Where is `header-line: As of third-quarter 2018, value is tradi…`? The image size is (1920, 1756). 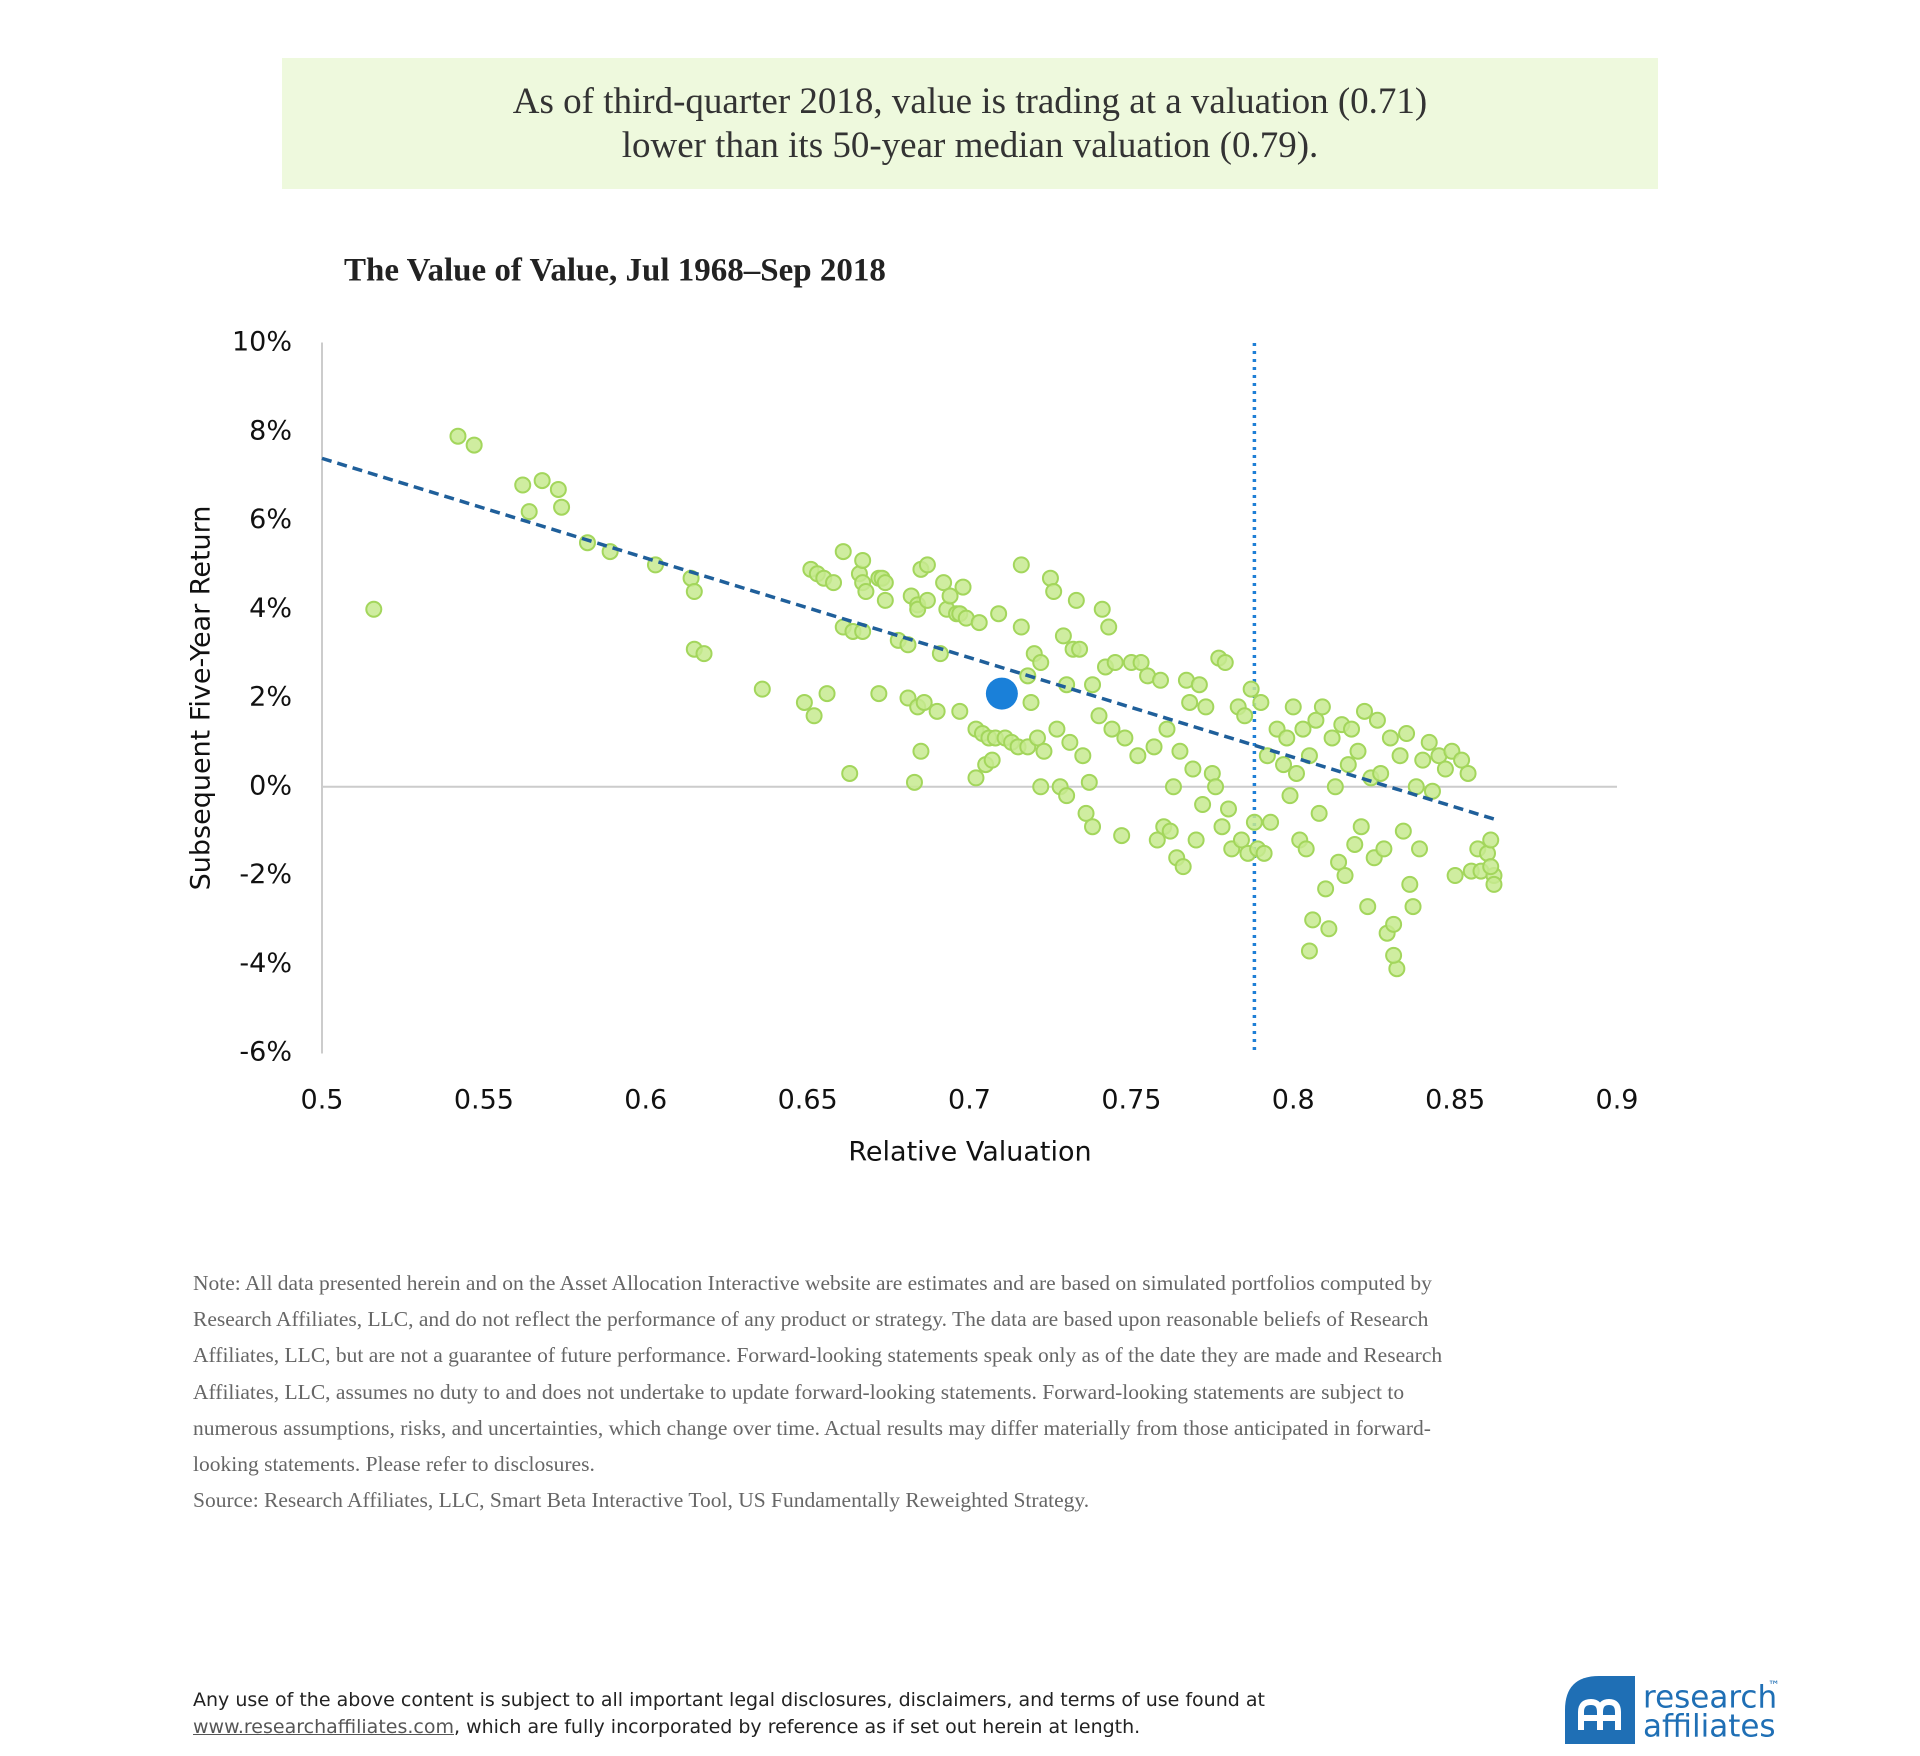
header-line: As of third-quarter 2018, value is tradi… is located at coordinates (970, 101).